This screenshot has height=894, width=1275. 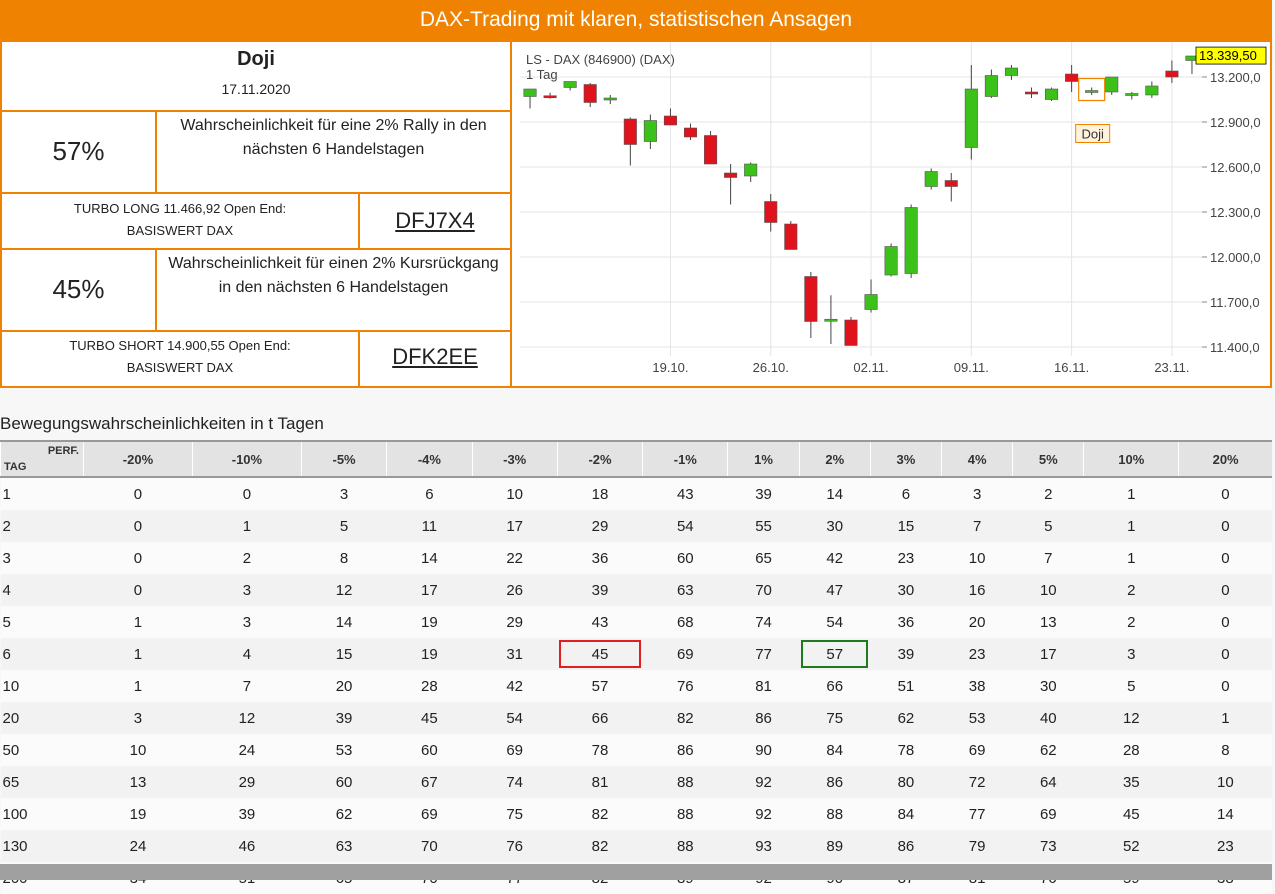 What do you see at coordinates (180, 367) in the screenshot?
I see `turbo-short-line2: BASISWERT DAX` at bounding box center [180, 367].